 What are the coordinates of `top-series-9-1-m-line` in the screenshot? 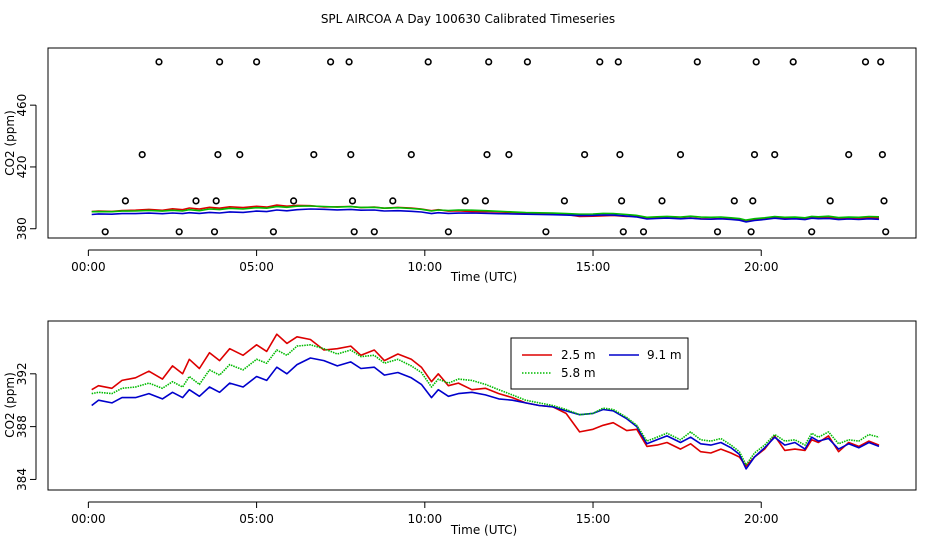 It's located at (485, 215).